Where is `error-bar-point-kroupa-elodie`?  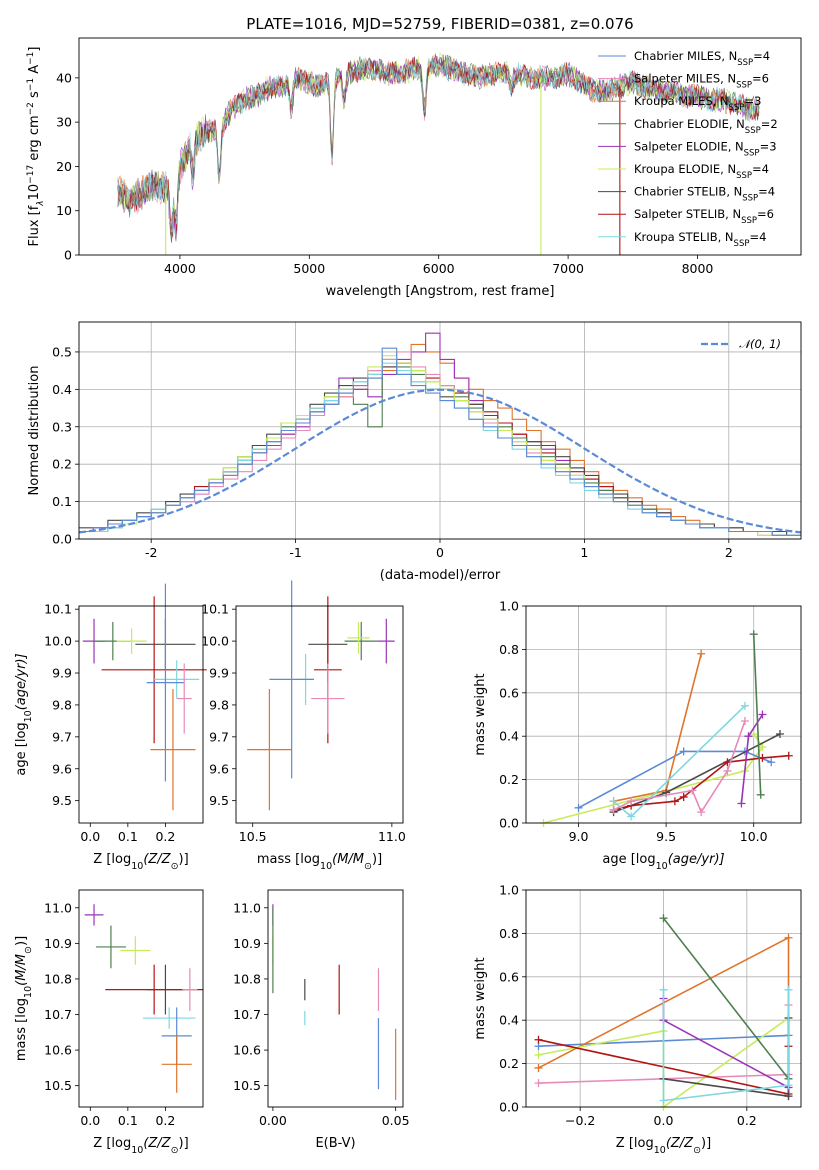
error-bar-point-kroupa-elodie is located at coordinates (135, 950).